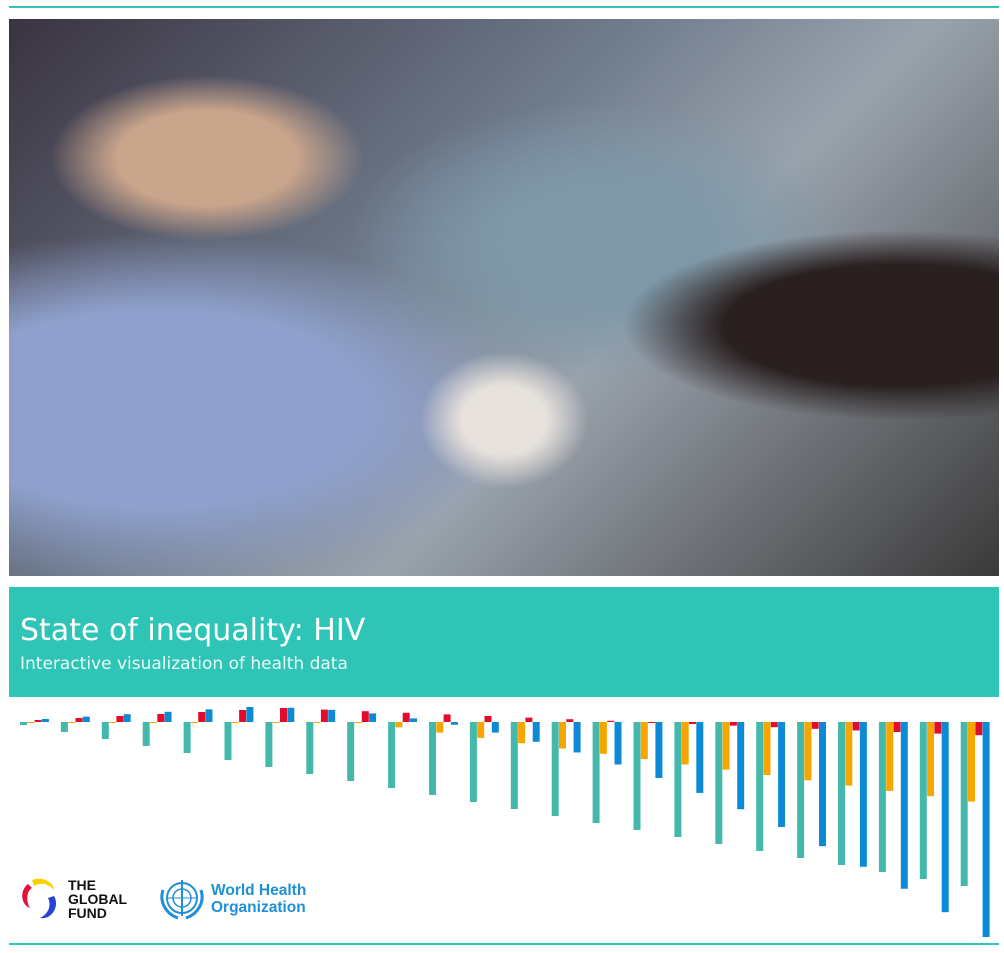  I want to click on who-logo-text: World Health Organization, so click(258, 899).